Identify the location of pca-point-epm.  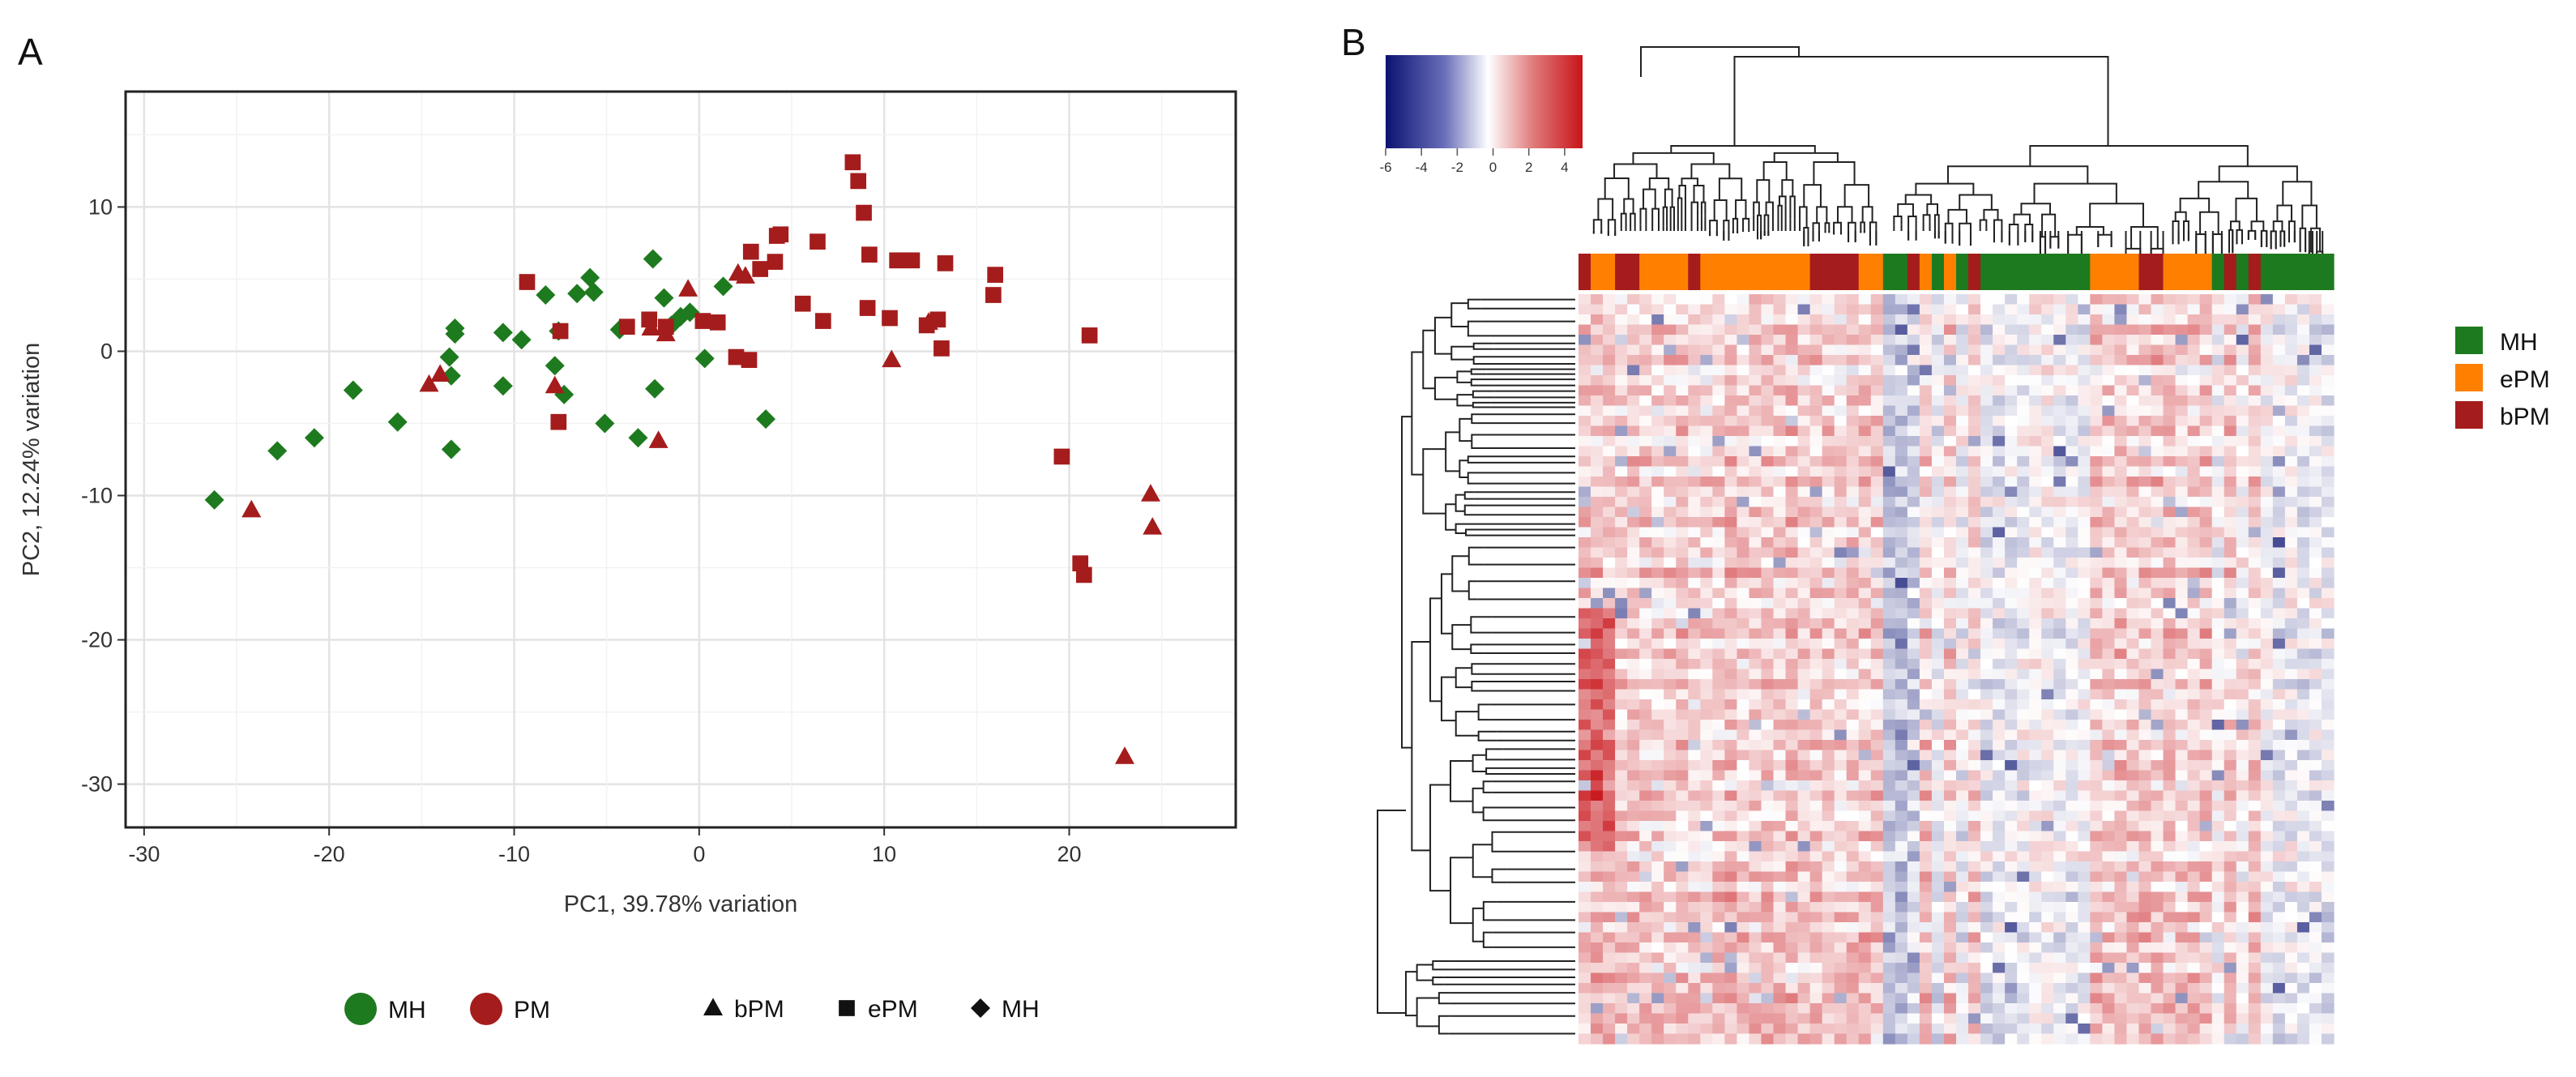
(869, 255).